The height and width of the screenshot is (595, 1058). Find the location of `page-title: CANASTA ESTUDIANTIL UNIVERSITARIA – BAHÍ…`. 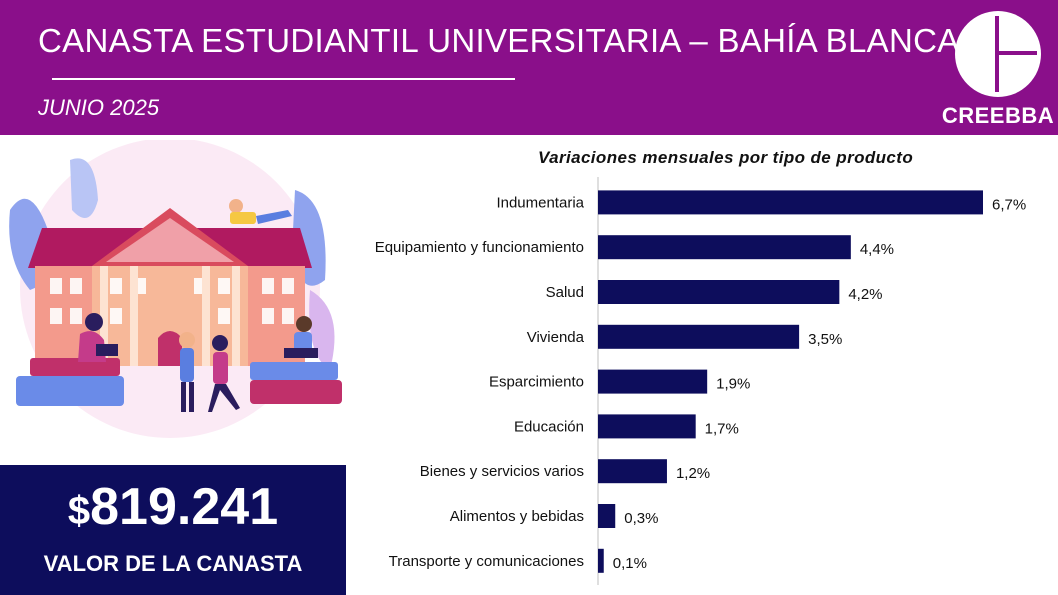

page-title: CANASTA ESTUDIANTIL UNIVERSITARIA – BAHÍ… is located at coordinates (499, 40).